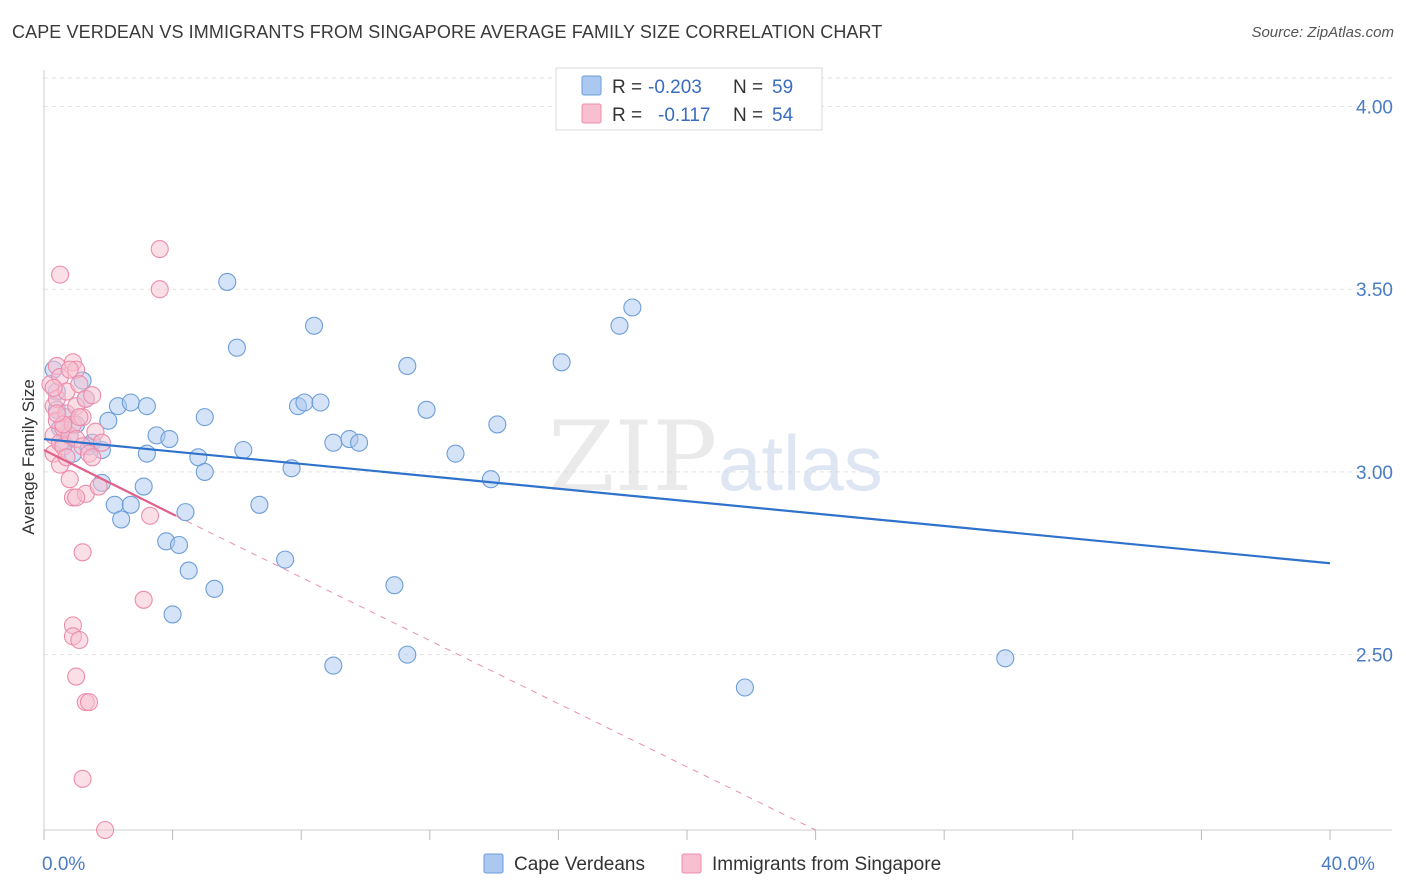 The image size is (1406, 892). What do you see at coordinates (63, 864) in the screenshot?
I see `x-tick-label-0: 0.0%` at bounding box center [63, 864].